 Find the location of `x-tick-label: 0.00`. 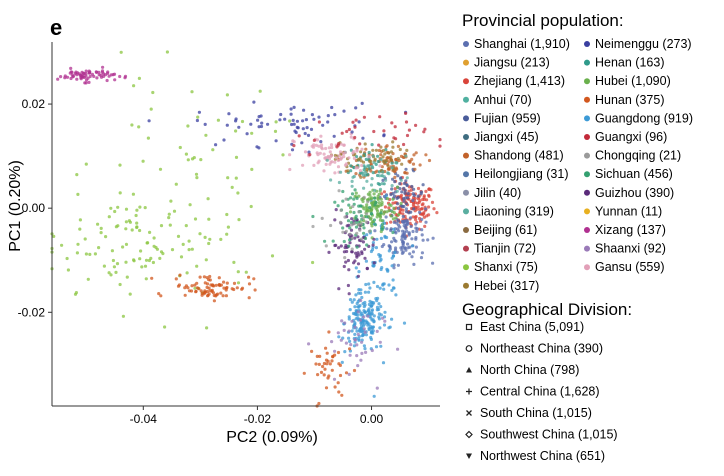

x-tick-label: 0.00 is located at coordinates (372, 419).